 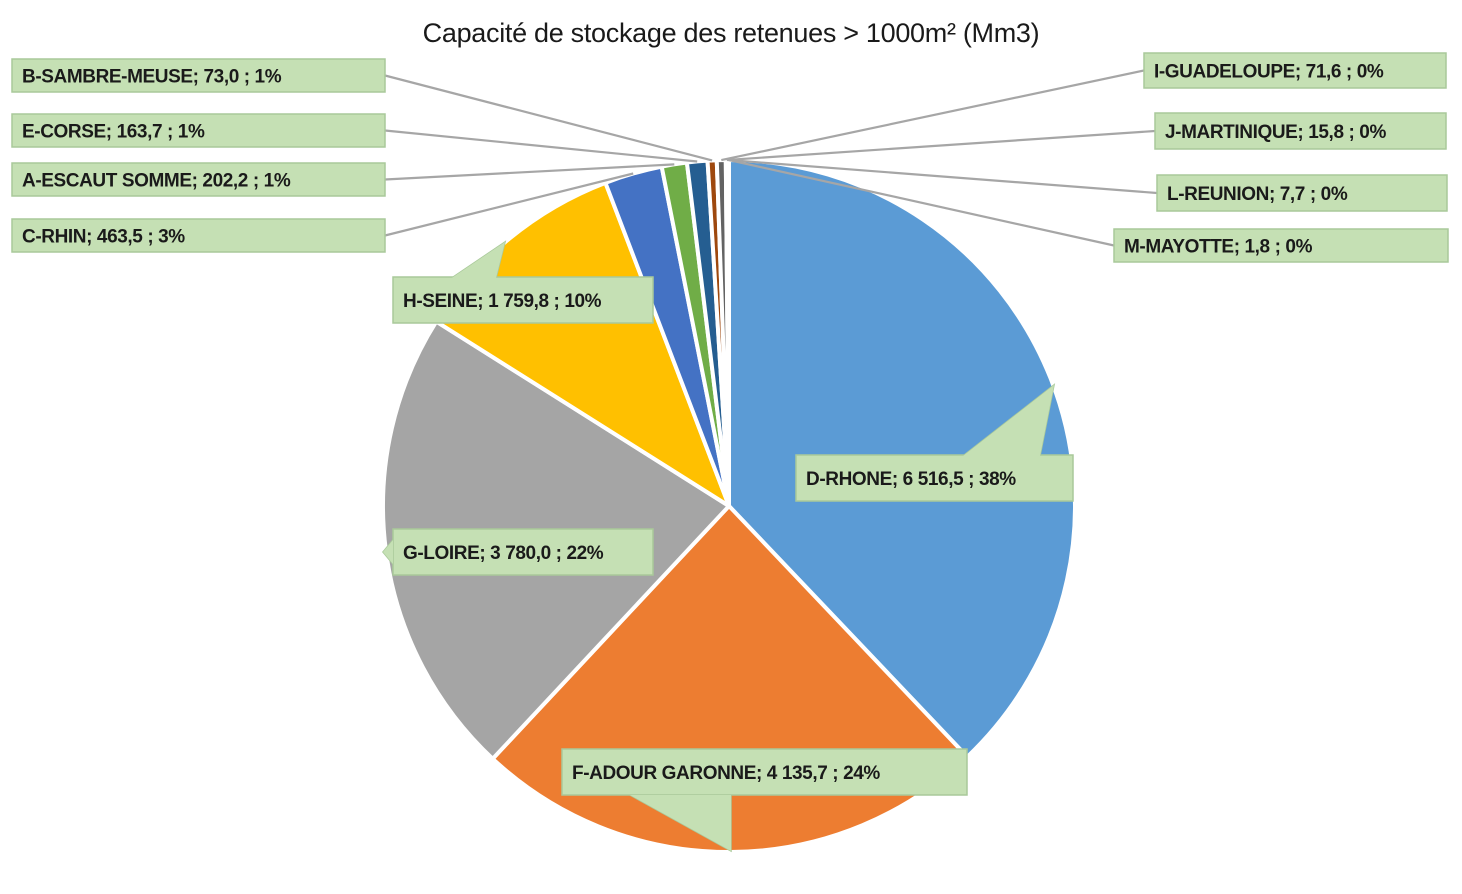 I want to click on label-text: H-SEINE; 1 759,8 ; 10%, so click(x=502, y=301).